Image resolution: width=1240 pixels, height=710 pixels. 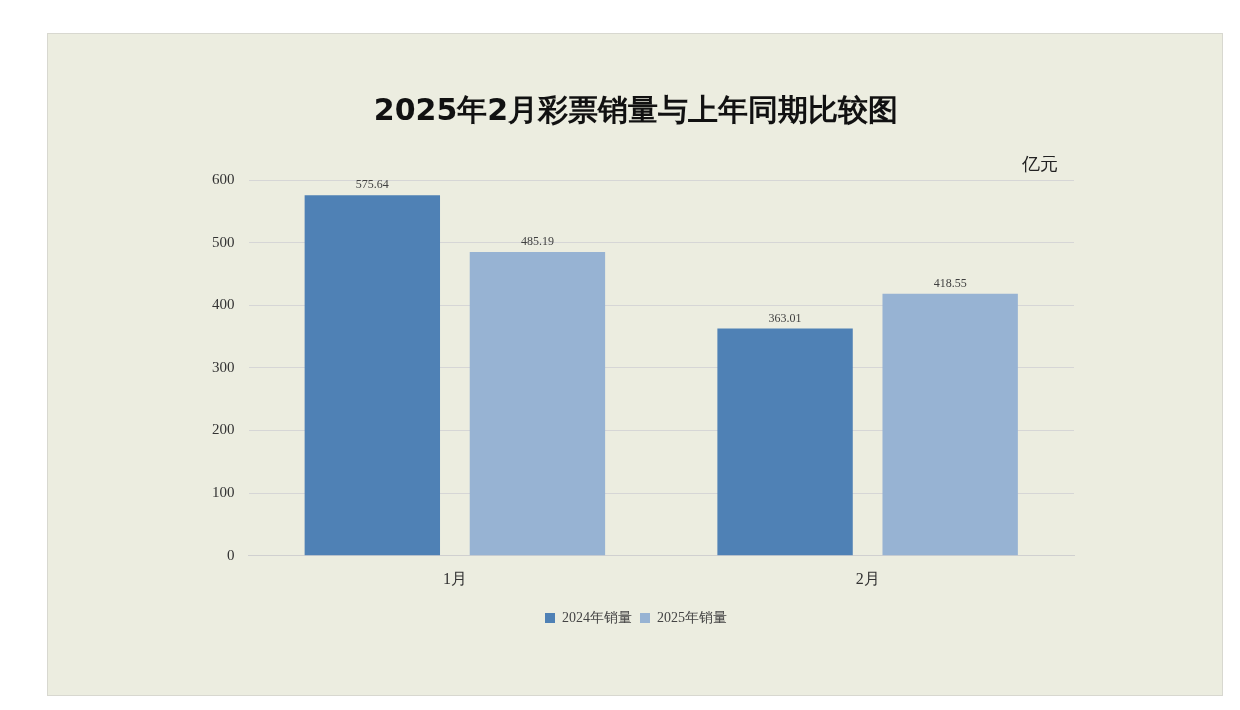 What do you see at coordinates (1039, 163) in the screenshot?
I see `y-axis-title: 亿元` at bounding box center [1039, 163].